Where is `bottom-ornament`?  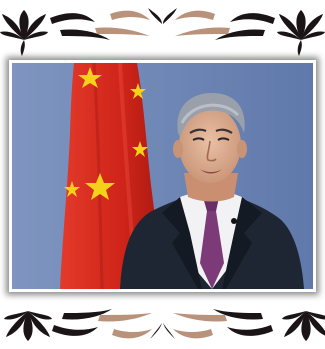
bottom-ornament is located at coordinates (164, 325).